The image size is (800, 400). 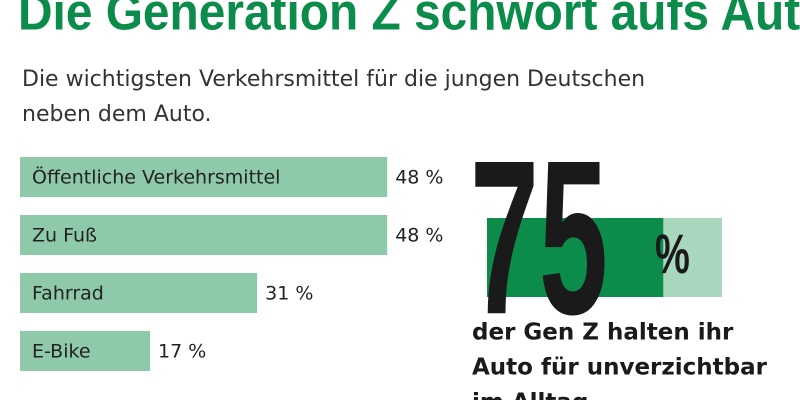 I want to click on callout-number: 75, so click(x=539, y=237).